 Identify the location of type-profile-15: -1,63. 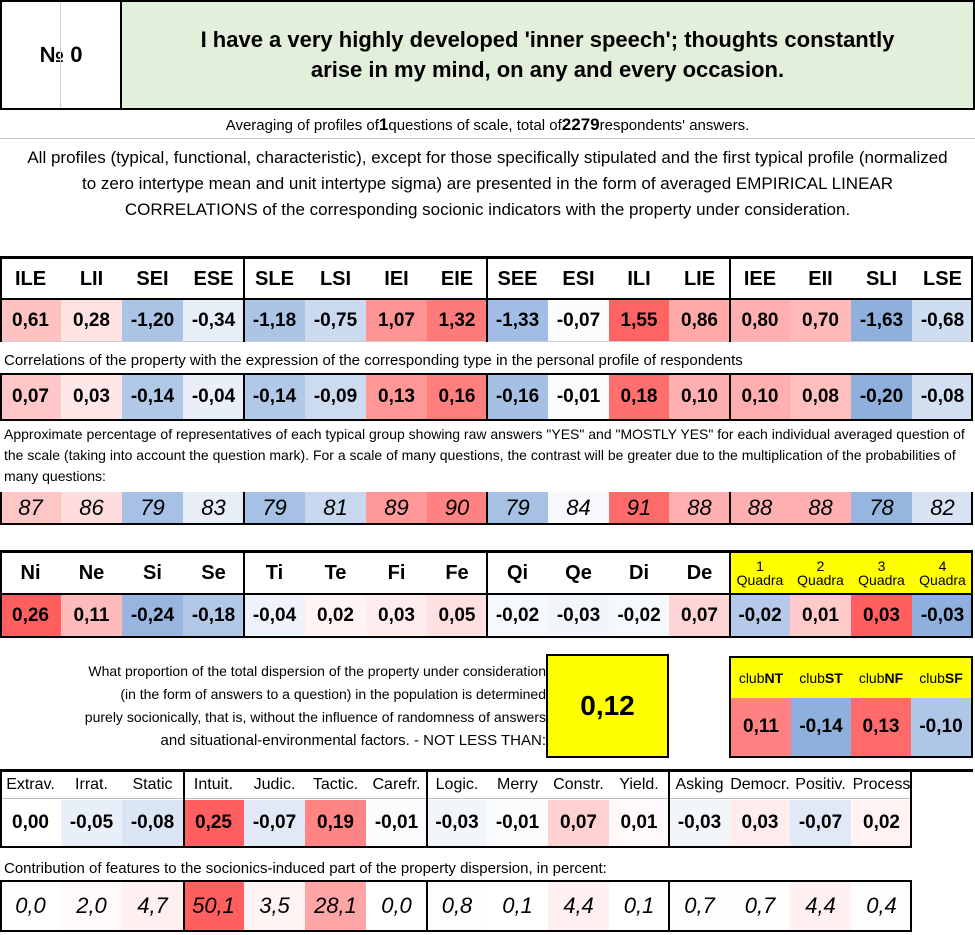
(881, 321).